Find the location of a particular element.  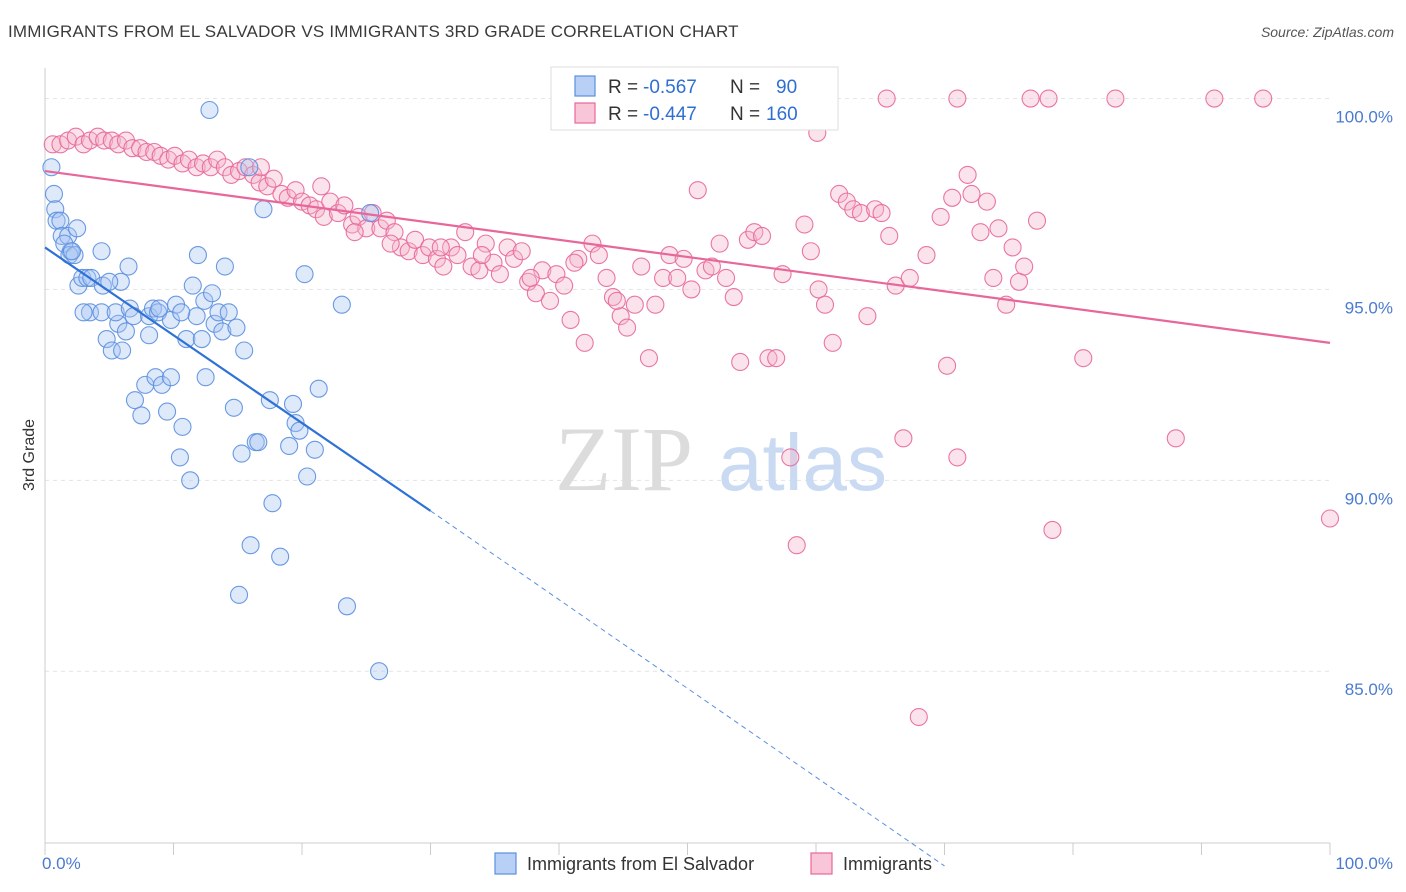

watermark: ZIP atlas is located at coordinates (721, 459).